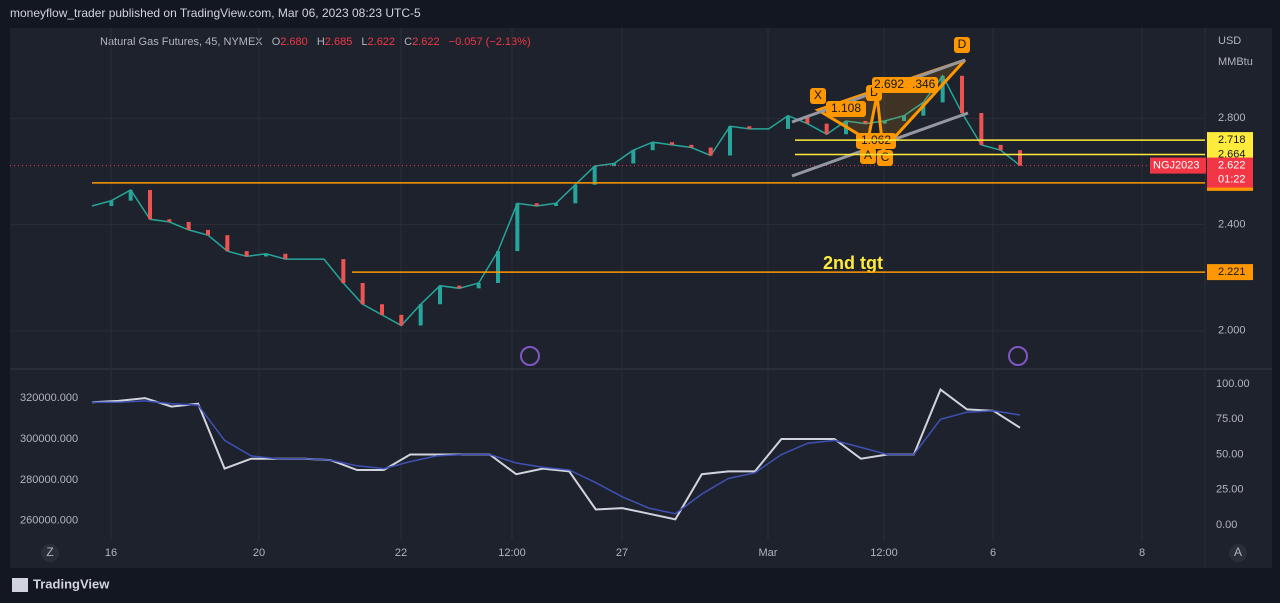 This screenshot has height=603, width=1280. Describe the element at coordinates (1232, 180) in the screenshot. I see `countdown: 01:22` at that location.